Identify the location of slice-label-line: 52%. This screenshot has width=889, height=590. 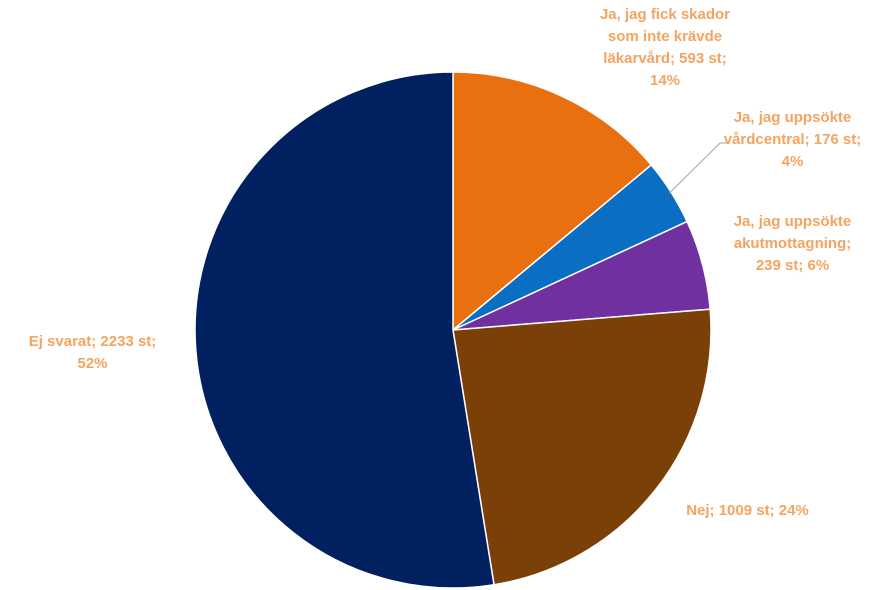
(92, 363).